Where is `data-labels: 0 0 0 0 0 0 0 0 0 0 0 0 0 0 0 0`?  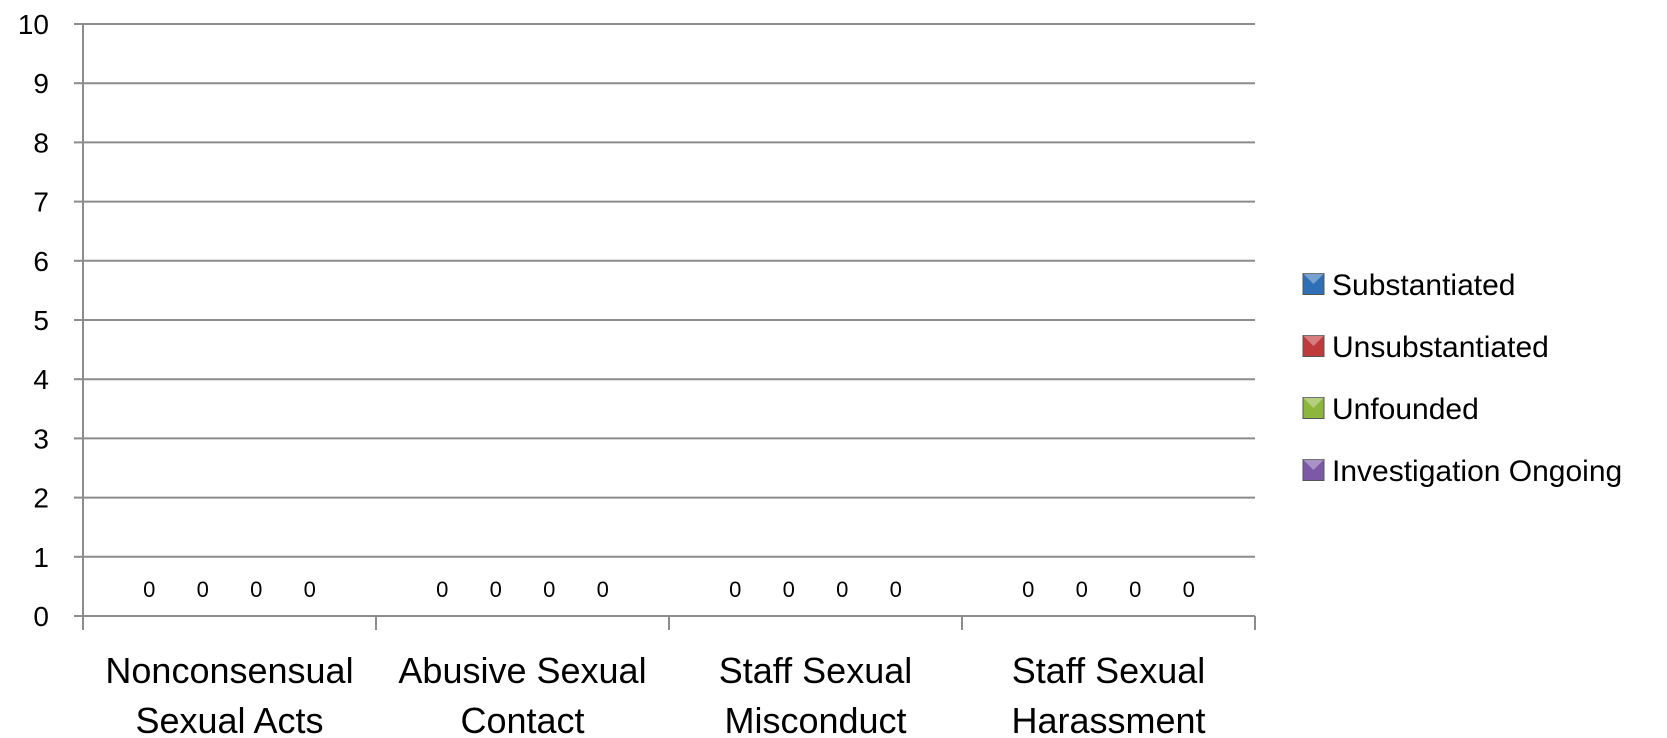 data-labels: 0 0 0 0 0 0 0 0 0 0 0 0 0 0 0 0 is located at coordinates (669, 589).